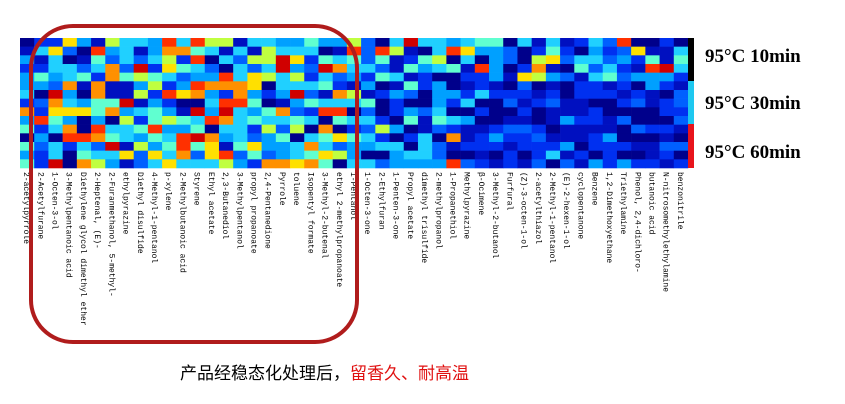 The width and height of the screenshot is (845, 404). Describe the element at coordinates (565, 210) in the screenshot. I see `column-label: (E)-2-hexen-1-ol` at that location.